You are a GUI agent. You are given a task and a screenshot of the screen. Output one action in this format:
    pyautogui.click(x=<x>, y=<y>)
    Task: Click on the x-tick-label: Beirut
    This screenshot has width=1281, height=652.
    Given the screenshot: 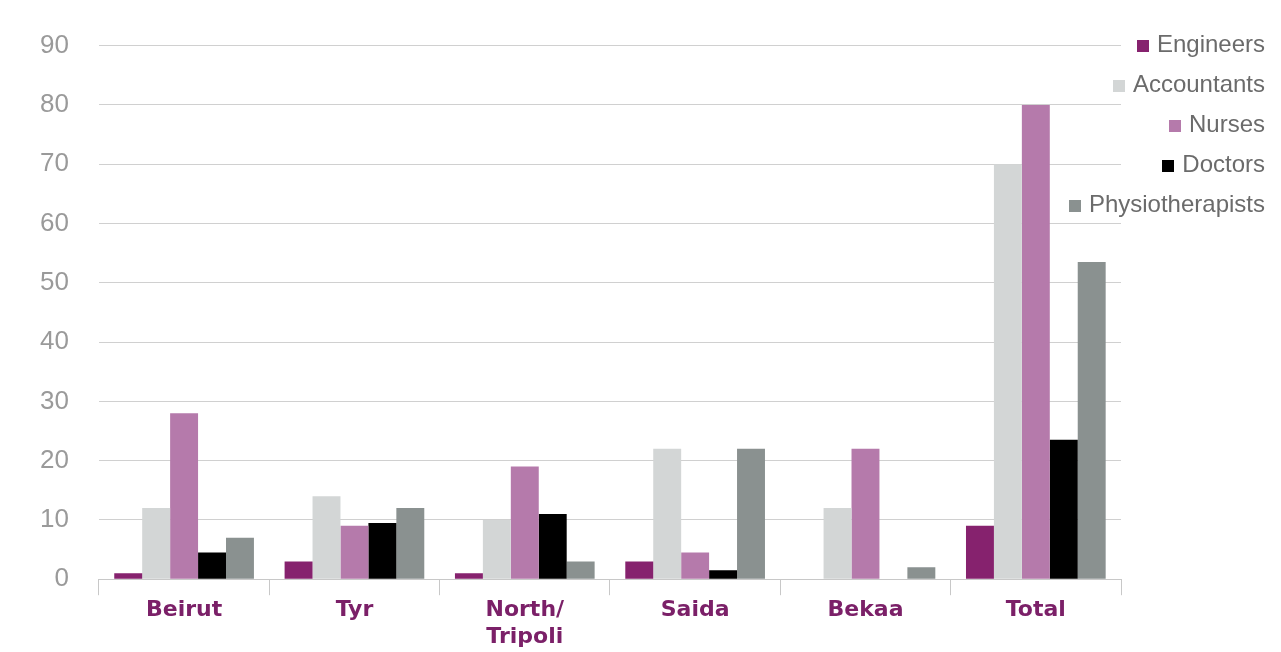 What is the action you would take?
    pyautogui.click(x=184, y=609)
    